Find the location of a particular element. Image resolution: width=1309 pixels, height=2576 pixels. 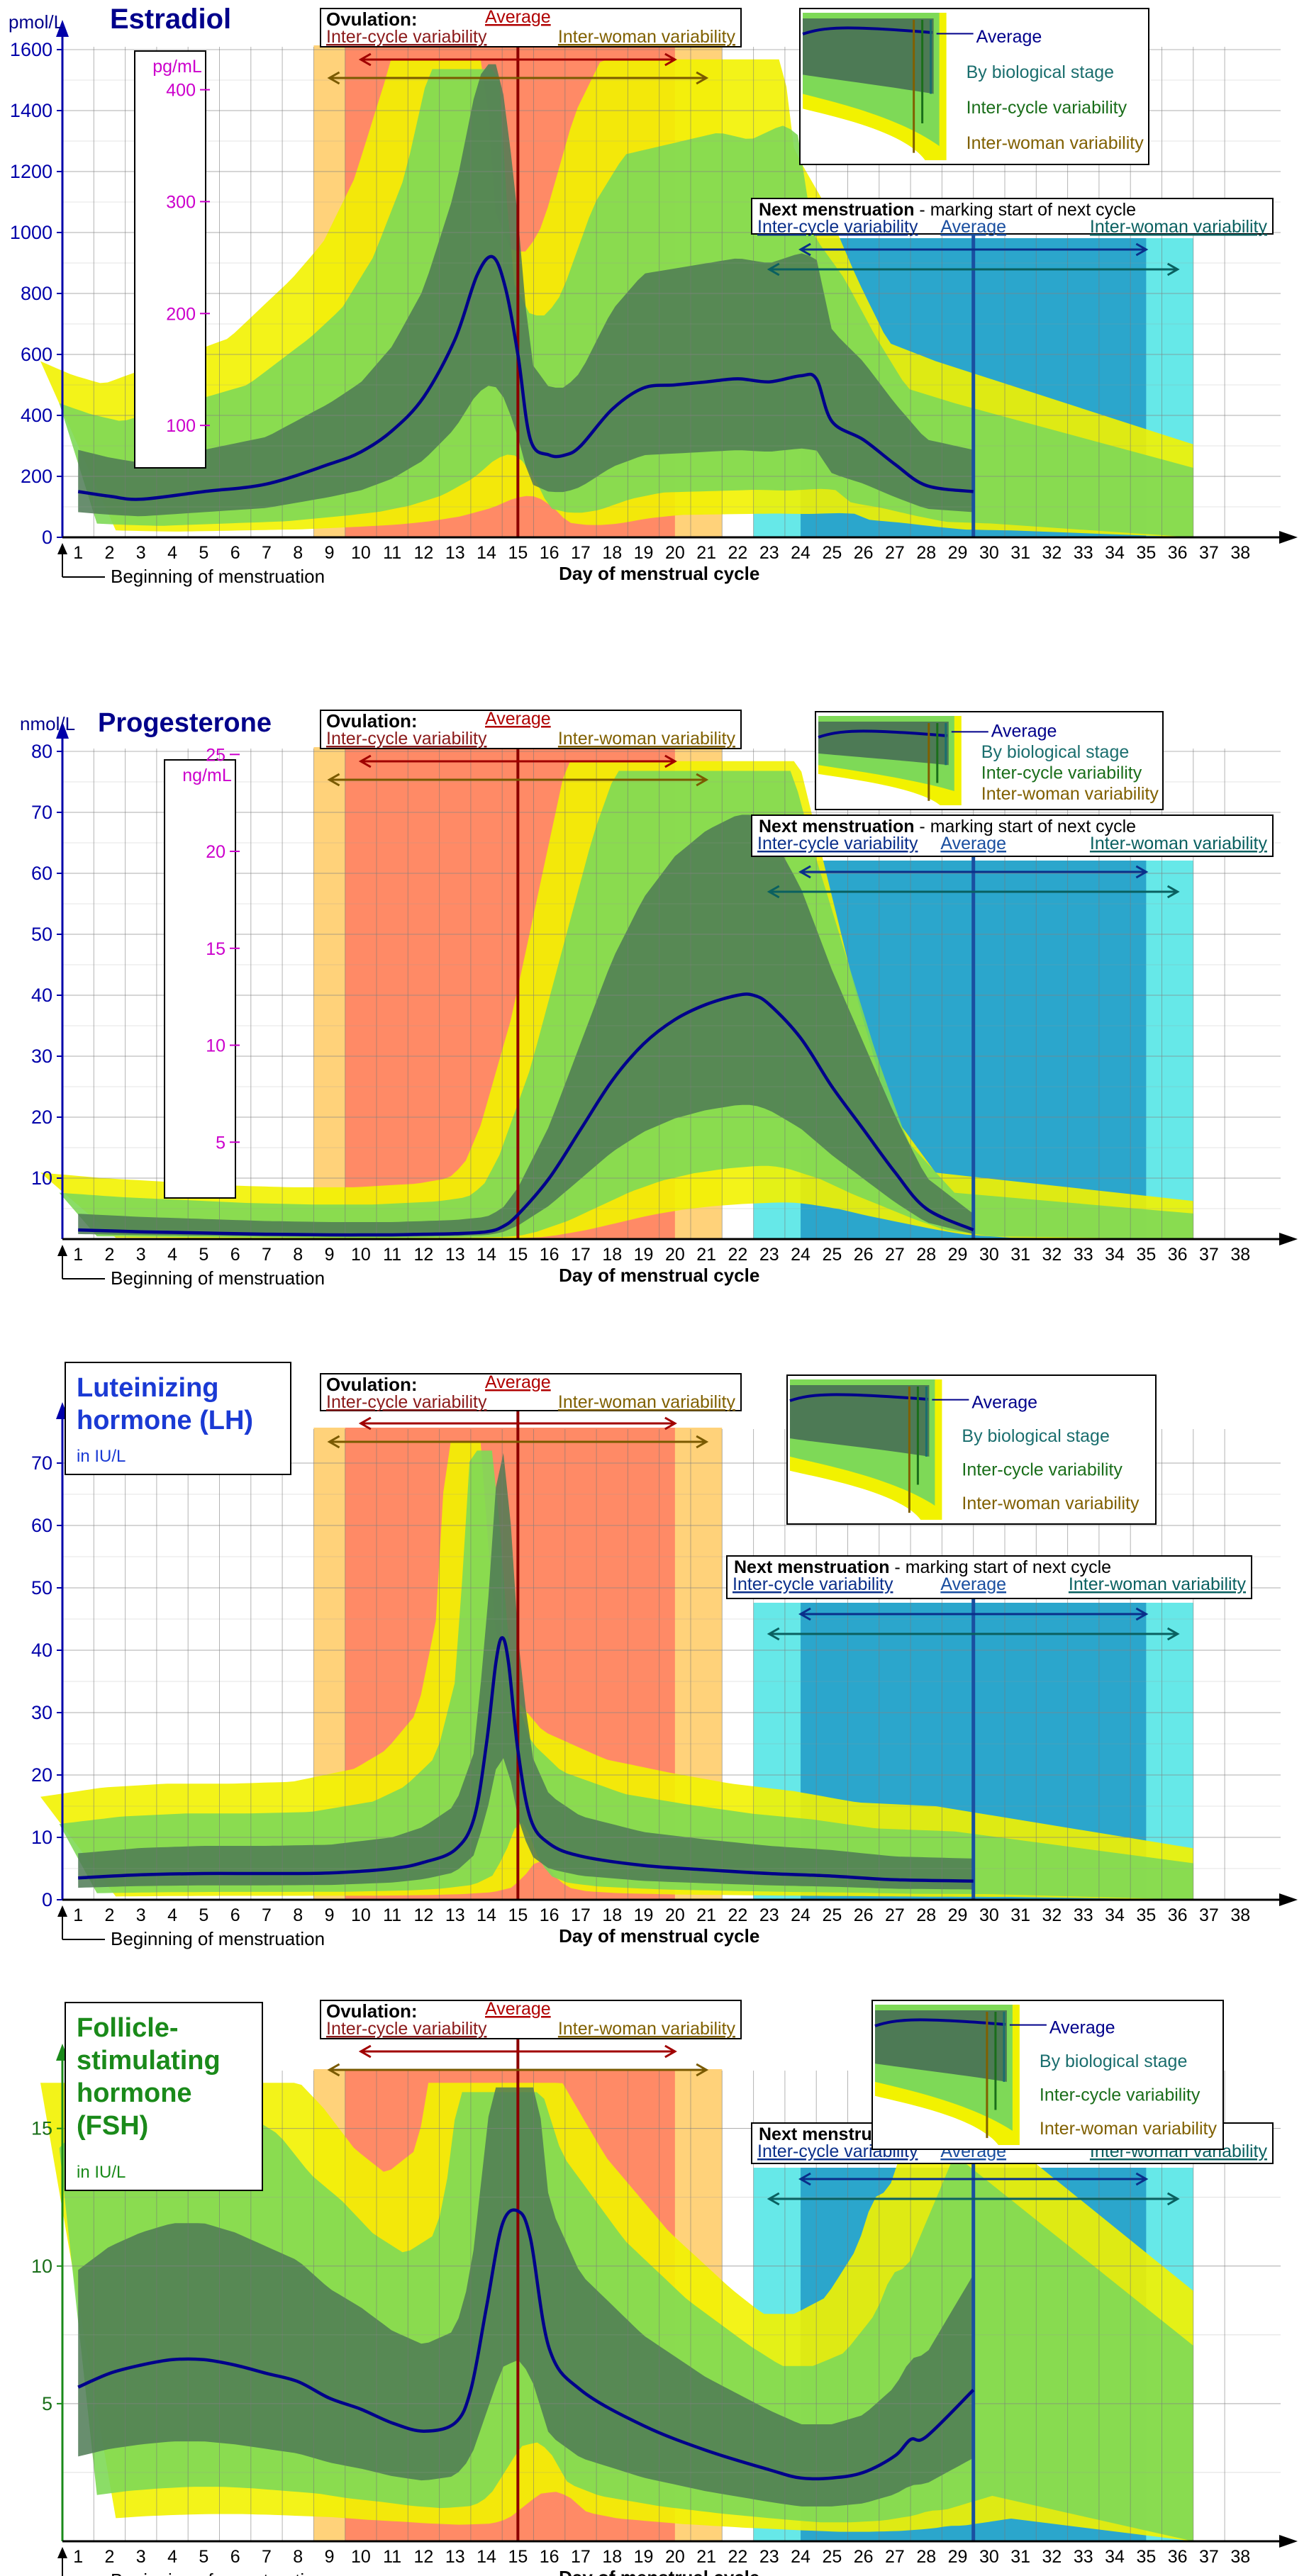

secondary-axis-box is located at coordinates (200, 979).